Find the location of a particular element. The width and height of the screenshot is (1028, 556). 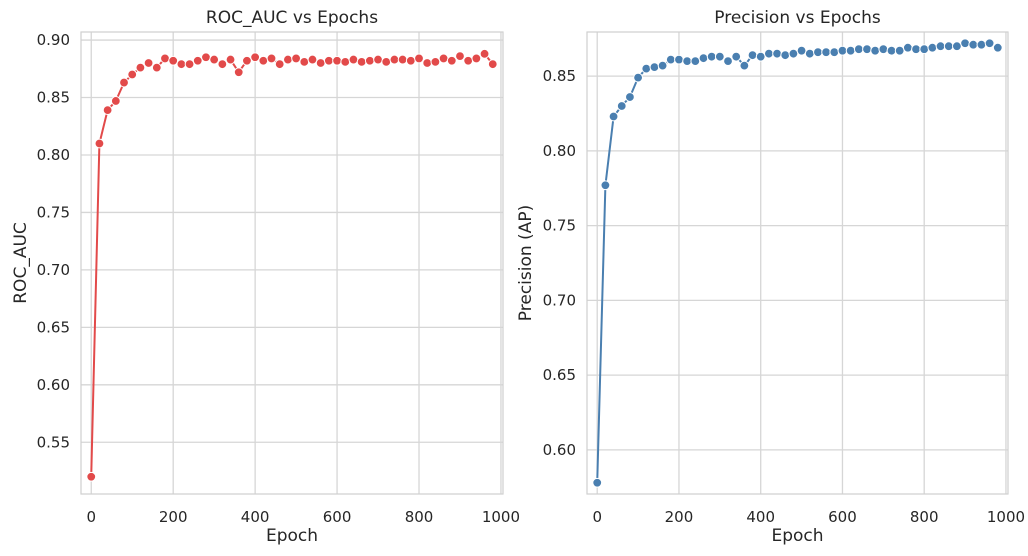

y-tick-label: 0.70 is located at coordinates (53, 270).